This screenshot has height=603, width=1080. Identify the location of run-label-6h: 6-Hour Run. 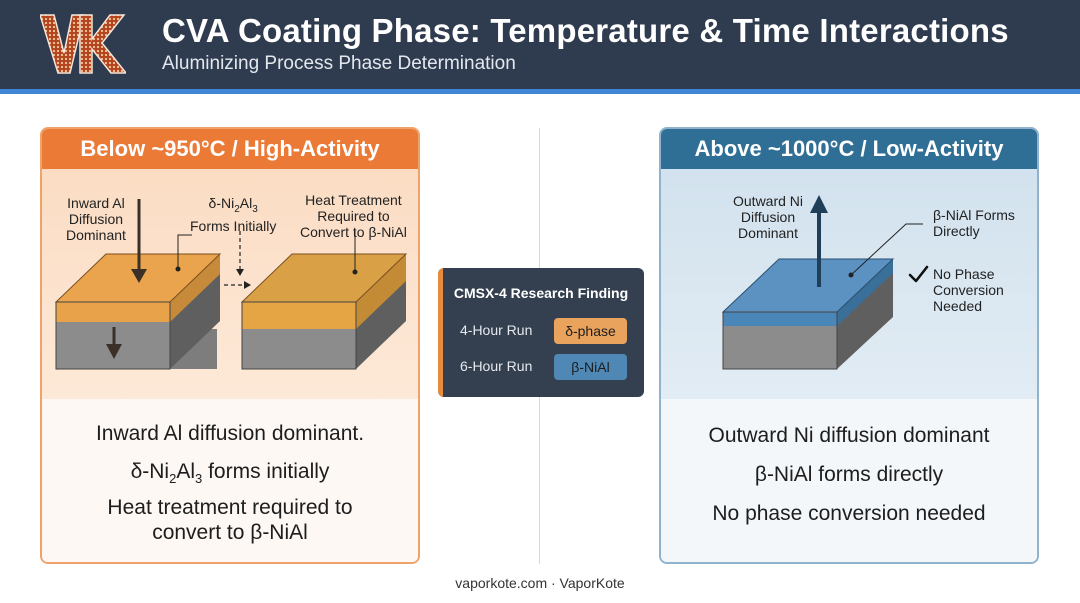
(496, 366).